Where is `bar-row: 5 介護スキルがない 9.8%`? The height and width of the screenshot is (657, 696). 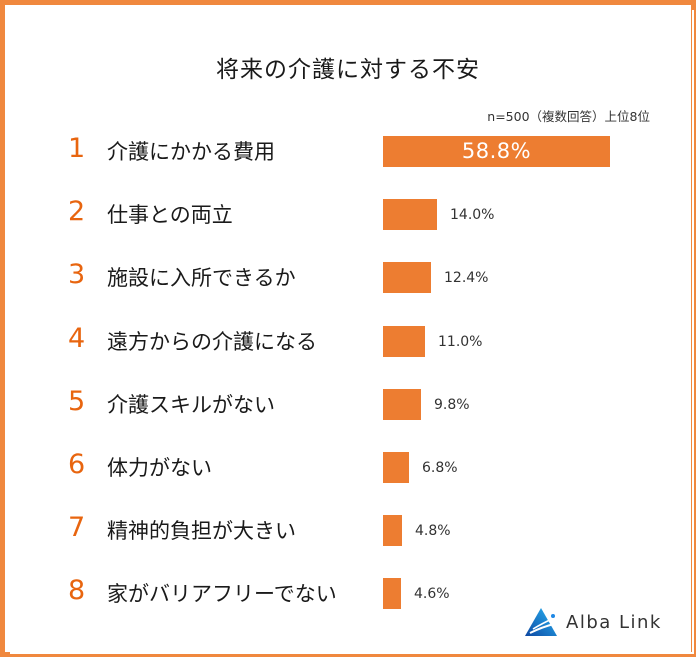 bar-row: 5 介護スキルがない 9.8% is located at coordinates (348, 403).